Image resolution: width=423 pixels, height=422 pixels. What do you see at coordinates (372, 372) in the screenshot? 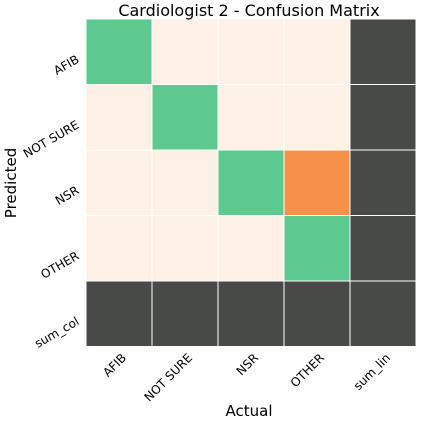
I see `x-tick-label: sum_lin` at bounding box center [372, 372].